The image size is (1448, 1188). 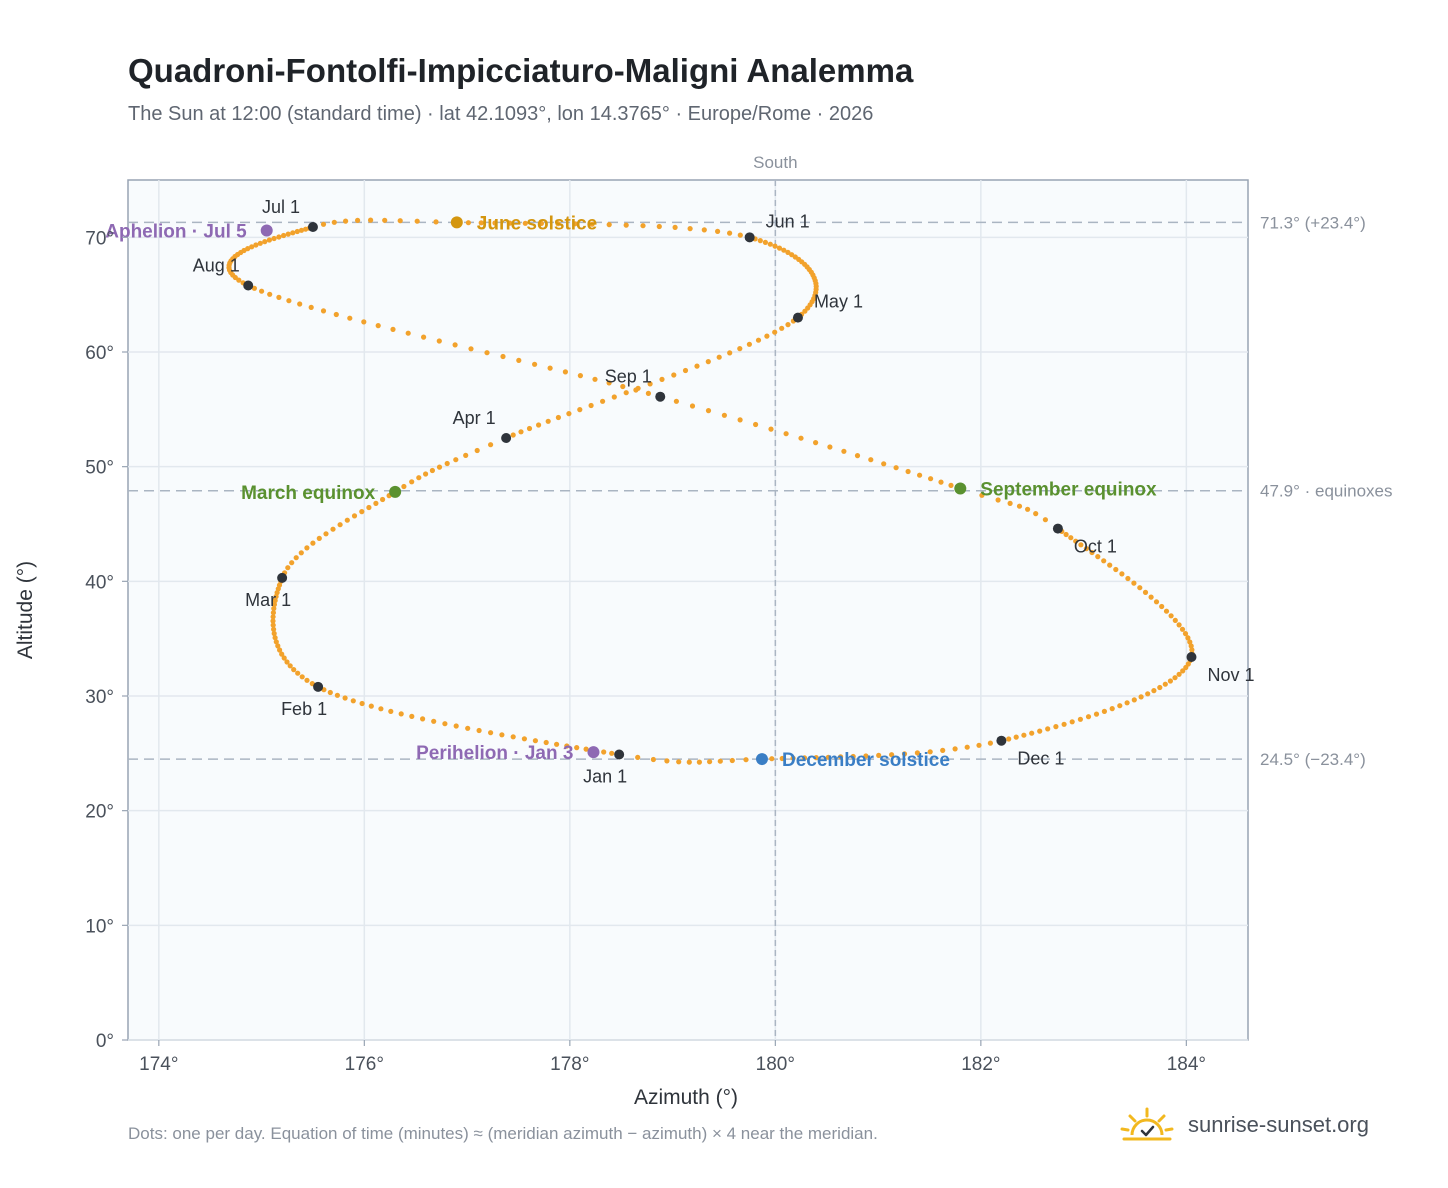 I want to click on brand: sunrise-sunset.org, so click(x=1244, y=1125).